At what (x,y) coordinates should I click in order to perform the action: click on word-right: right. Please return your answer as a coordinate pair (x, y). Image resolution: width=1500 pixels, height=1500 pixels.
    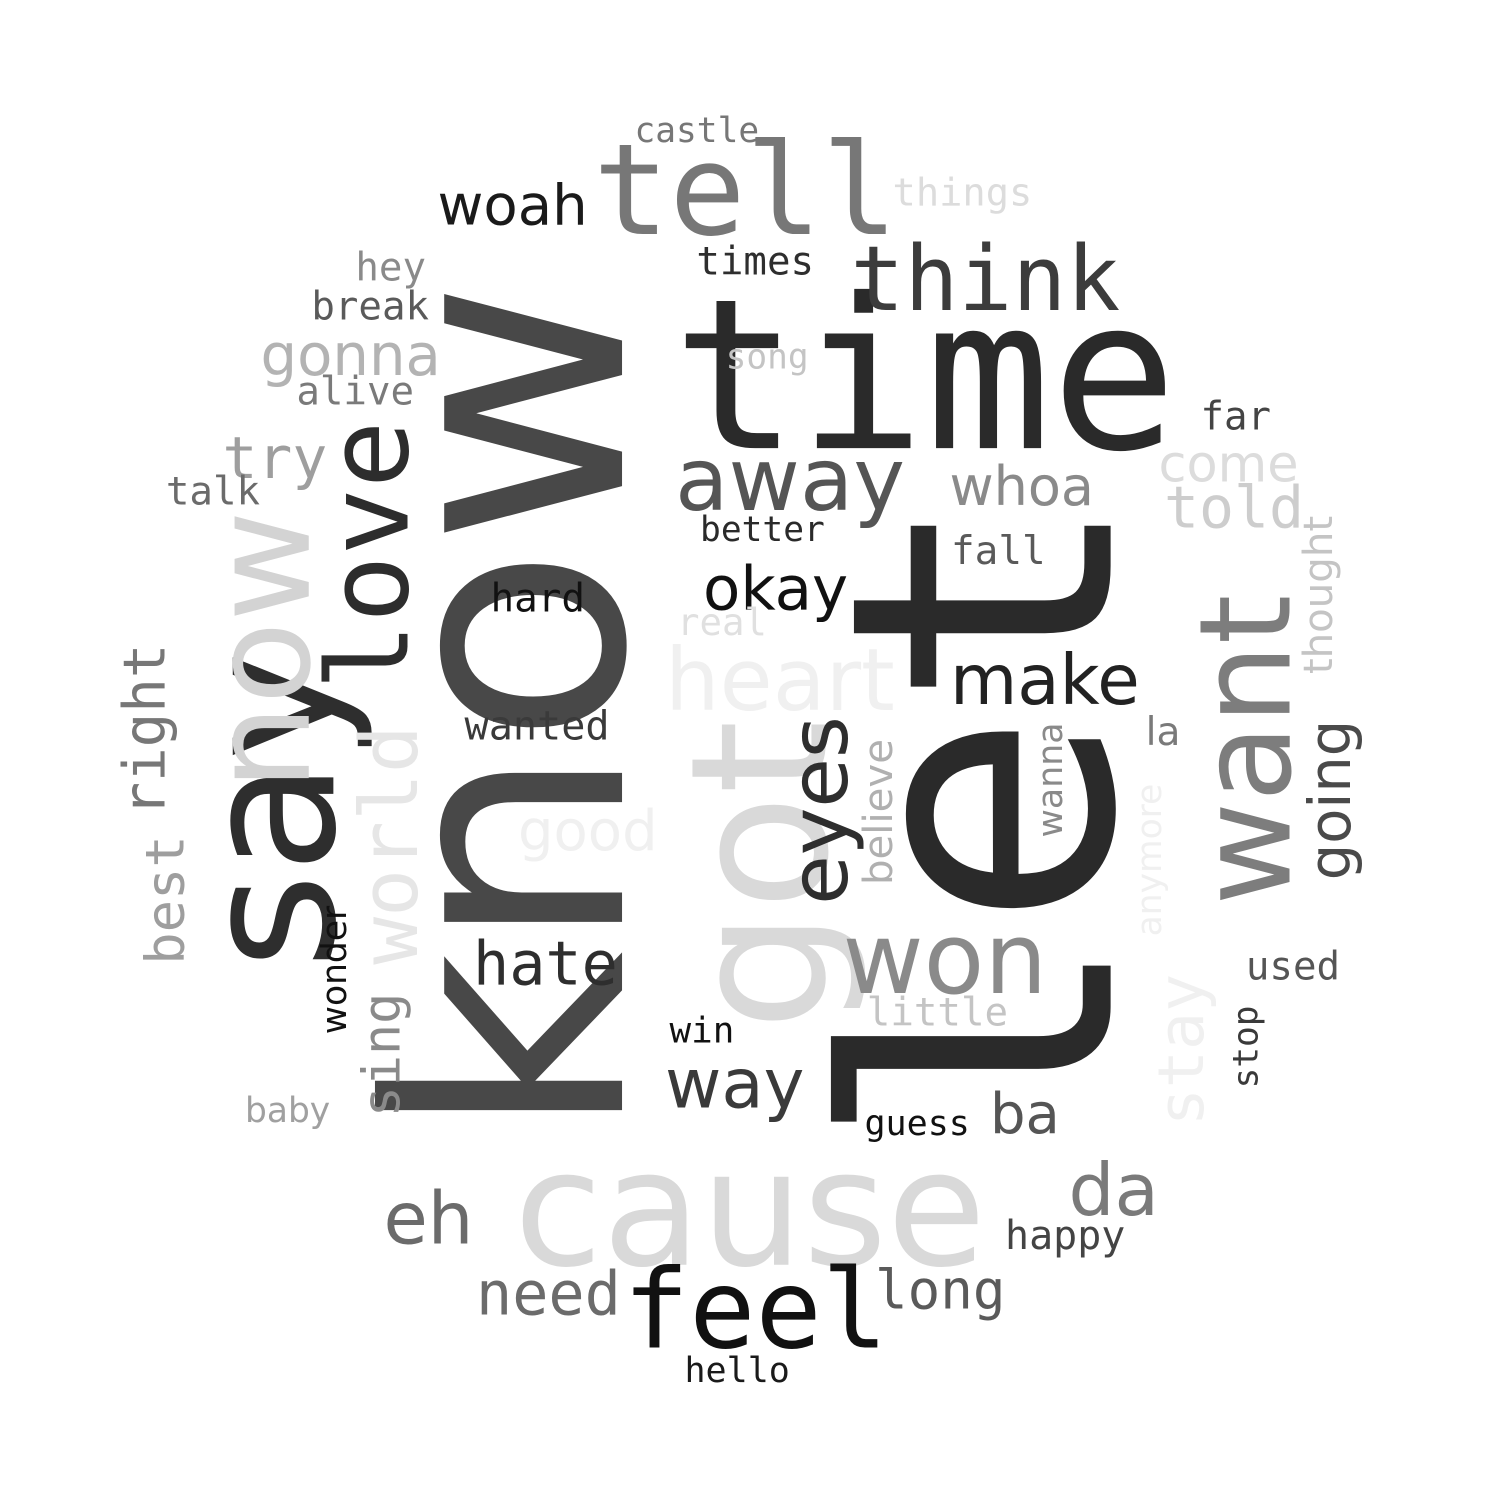
    Looking at the image, I should click on (145, 730).